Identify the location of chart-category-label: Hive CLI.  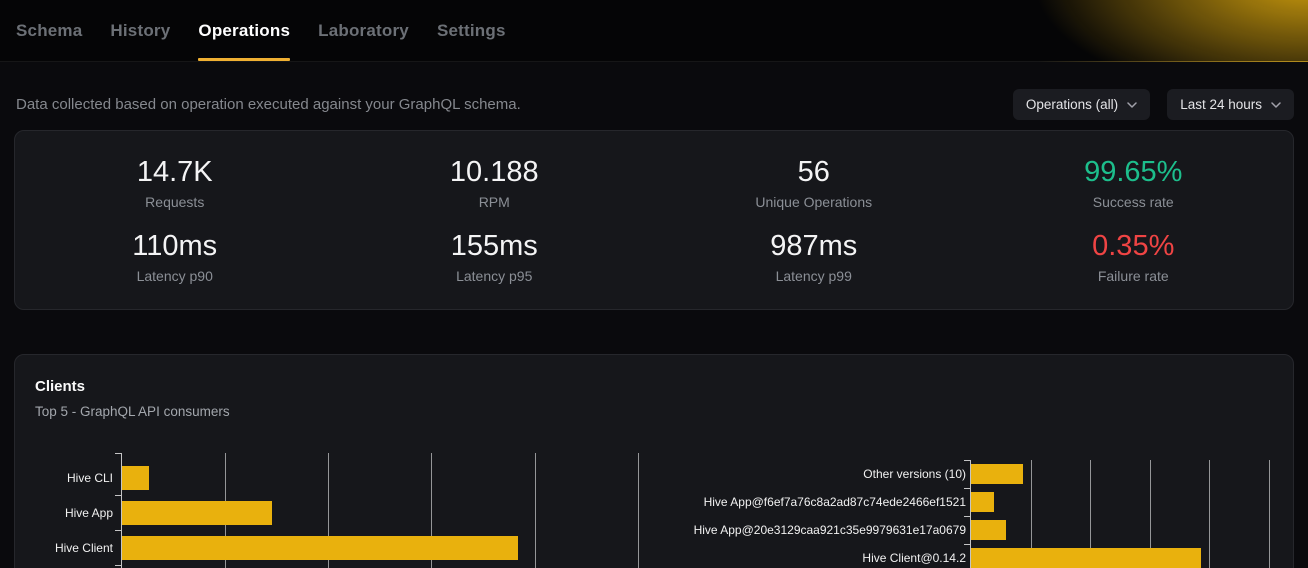
(89, 477).